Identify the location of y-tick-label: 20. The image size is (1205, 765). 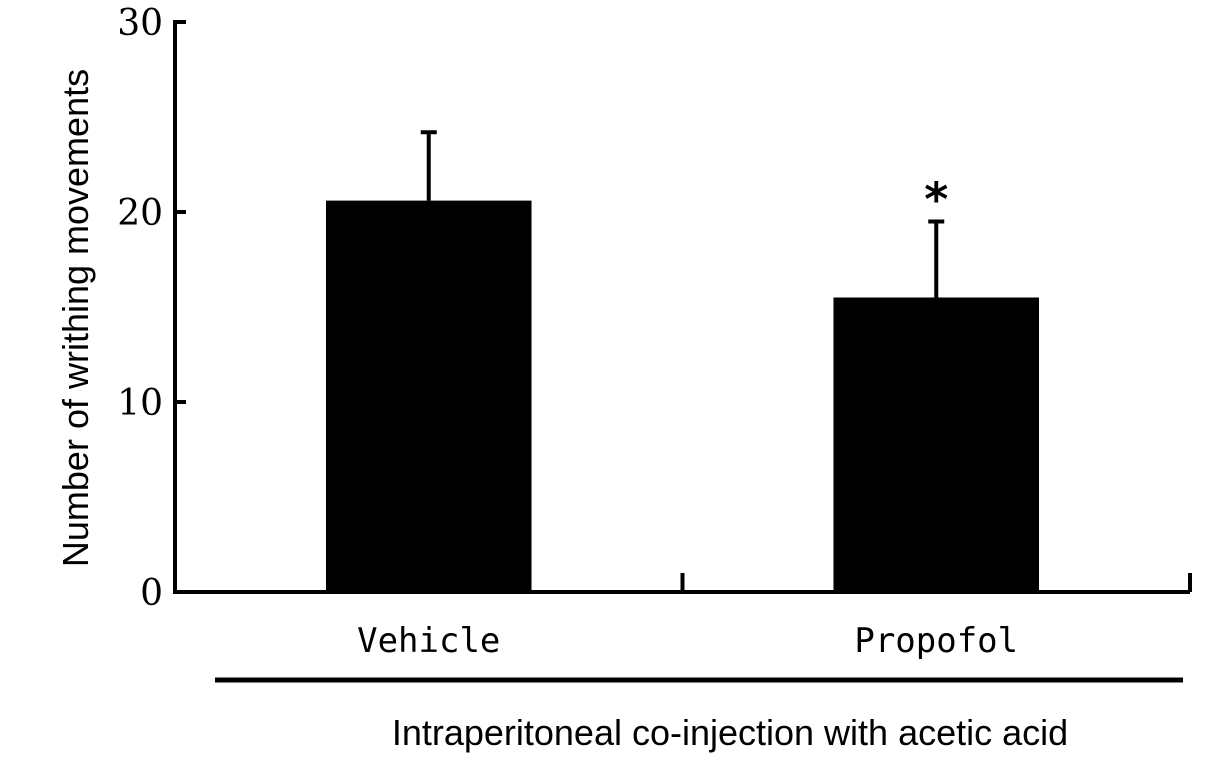
(140, 213).